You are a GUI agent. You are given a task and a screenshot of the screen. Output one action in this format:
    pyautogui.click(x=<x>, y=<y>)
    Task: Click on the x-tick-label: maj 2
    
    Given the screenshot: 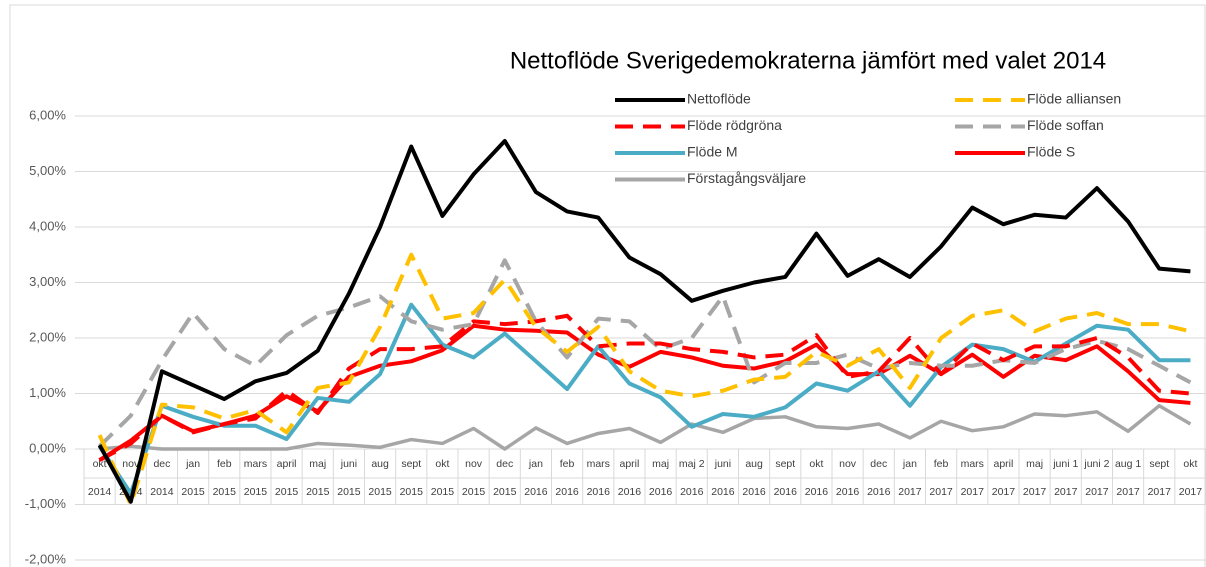 What is the action you would take?
    pyautogui.click(x=692, y=464)
    